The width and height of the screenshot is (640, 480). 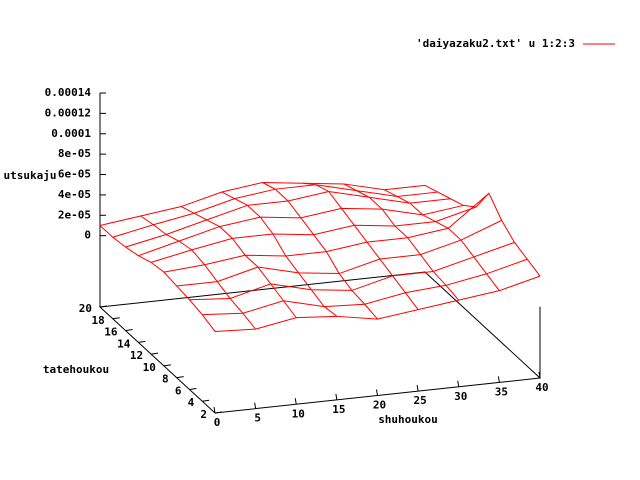 What do you see at coordinates (460, 396) in the screenshot?
I see `x-tick-label: 30` at bounding box center [460, 396].